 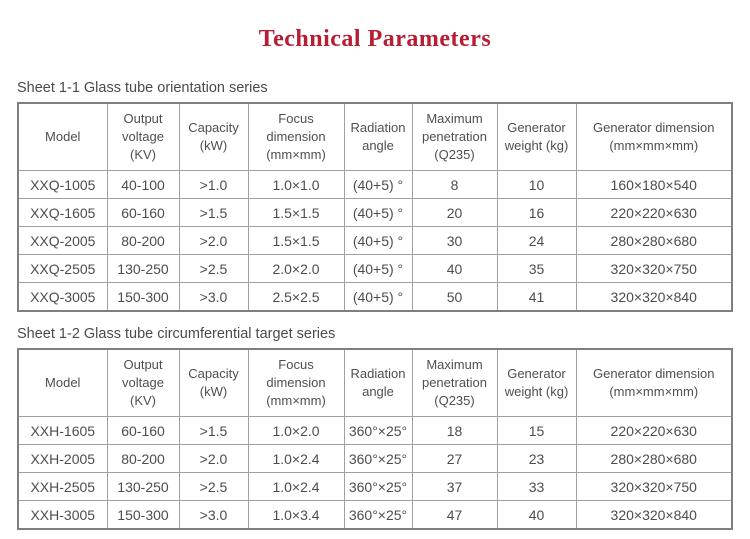 I want to click on table-cell: 23, so click(x=536, y=458).